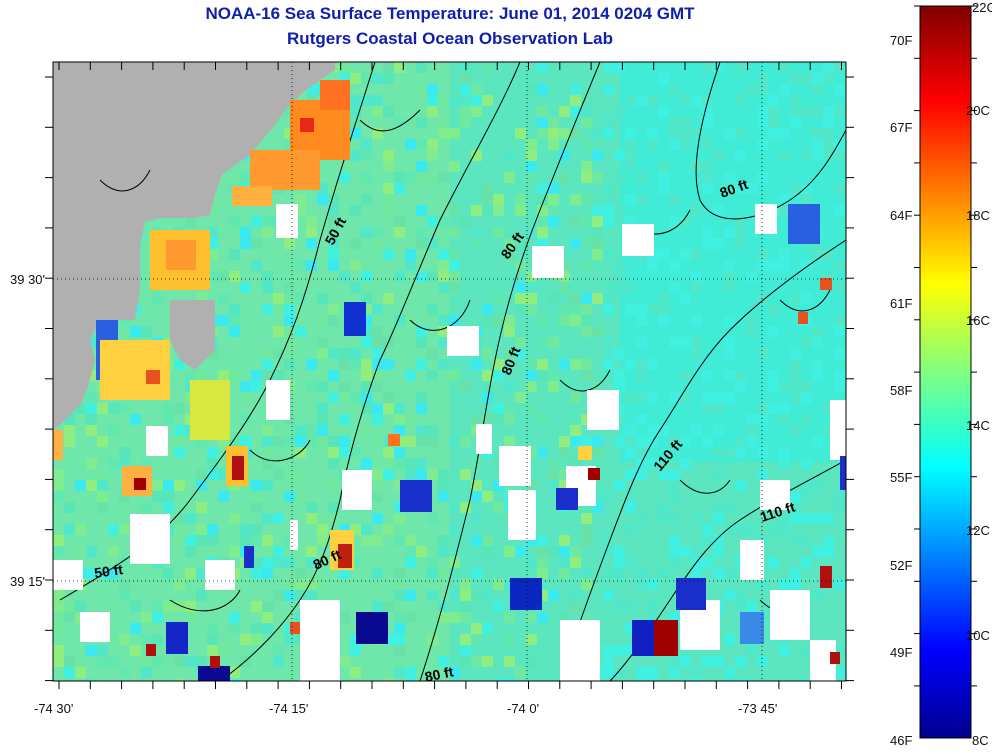 The width and height of the screenshot is (992, 754). I want to click on colorbar-celsius-label: 20C, so click(978, 110).